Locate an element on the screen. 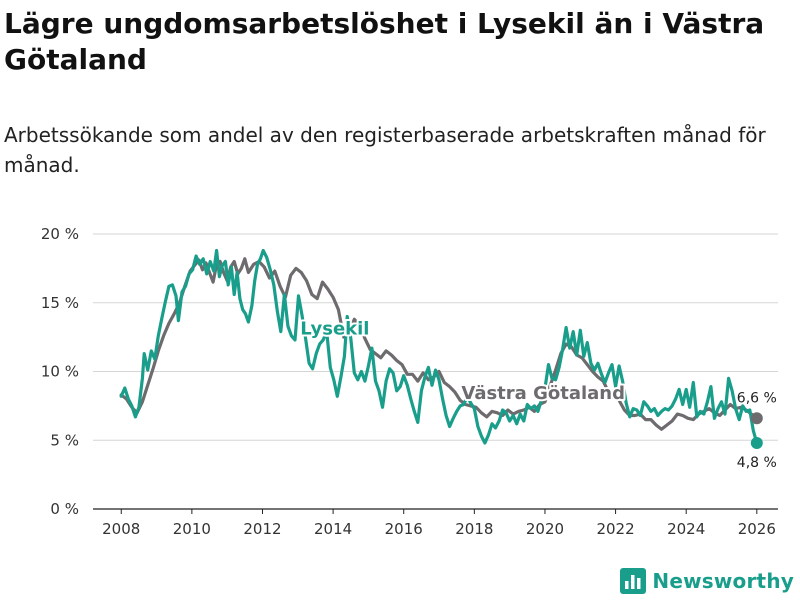 The image size is (800, 600). brand-name: Newsworthy is located at coordinates (723, 581).